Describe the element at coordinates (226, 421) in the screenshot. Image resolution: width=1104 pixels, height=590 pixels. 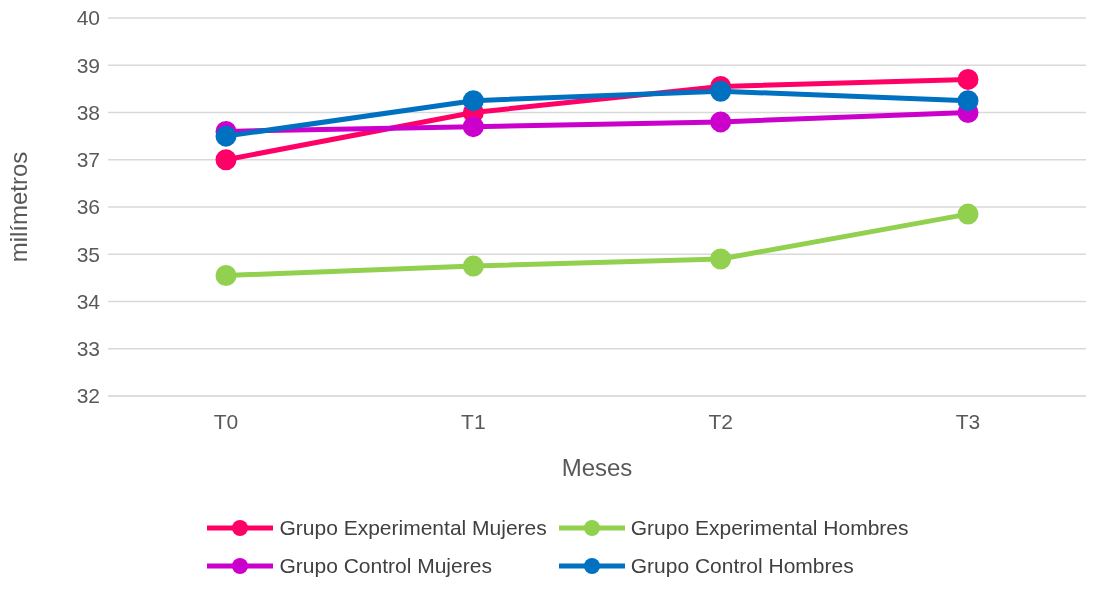
I see `x-tick-label: T0` at that location.